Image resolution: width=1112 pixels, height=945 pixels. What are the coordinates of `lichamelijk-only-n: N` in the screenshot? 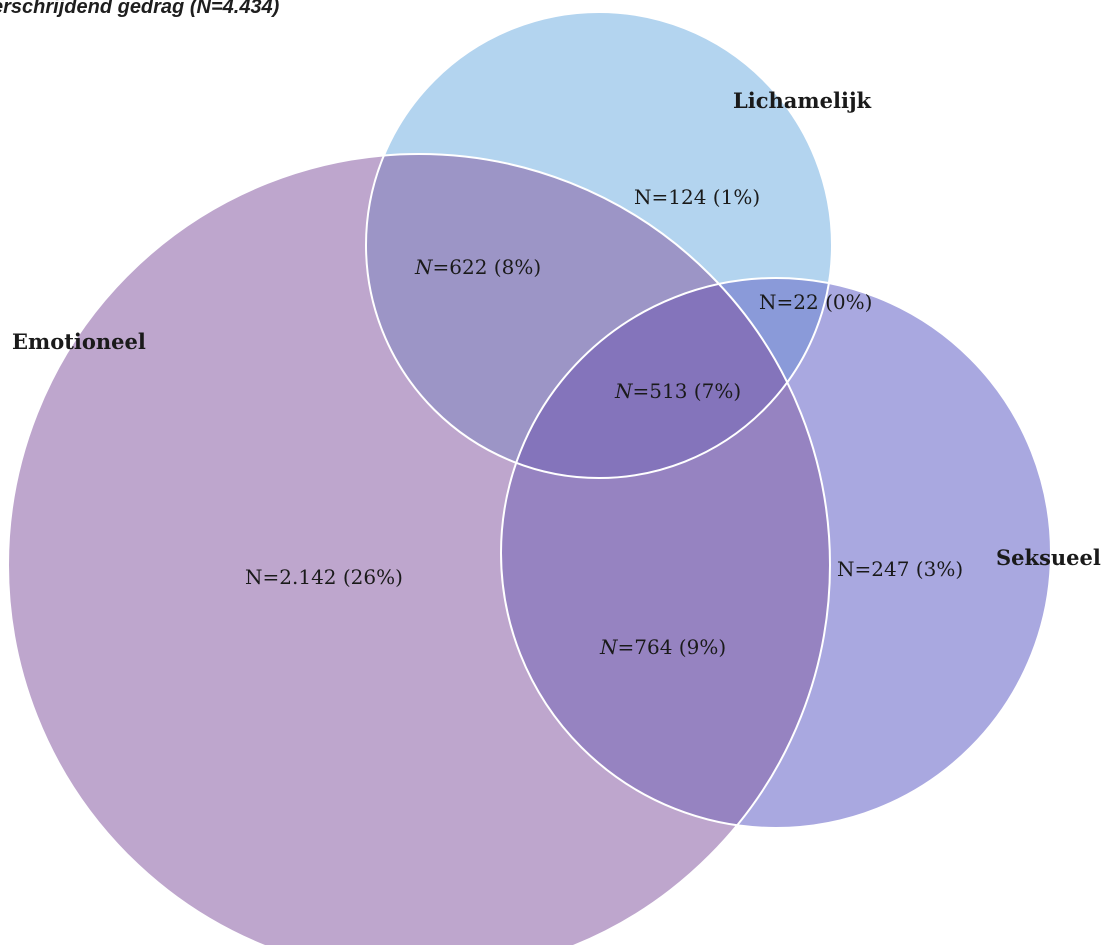 It's located at (643, 197).